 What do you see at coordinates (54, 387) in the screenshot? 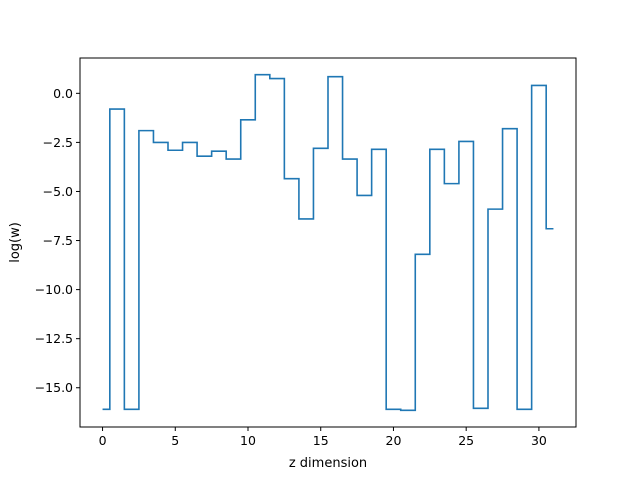
I see `y-tick-label: −15.0` at bounding box center [54, 387].